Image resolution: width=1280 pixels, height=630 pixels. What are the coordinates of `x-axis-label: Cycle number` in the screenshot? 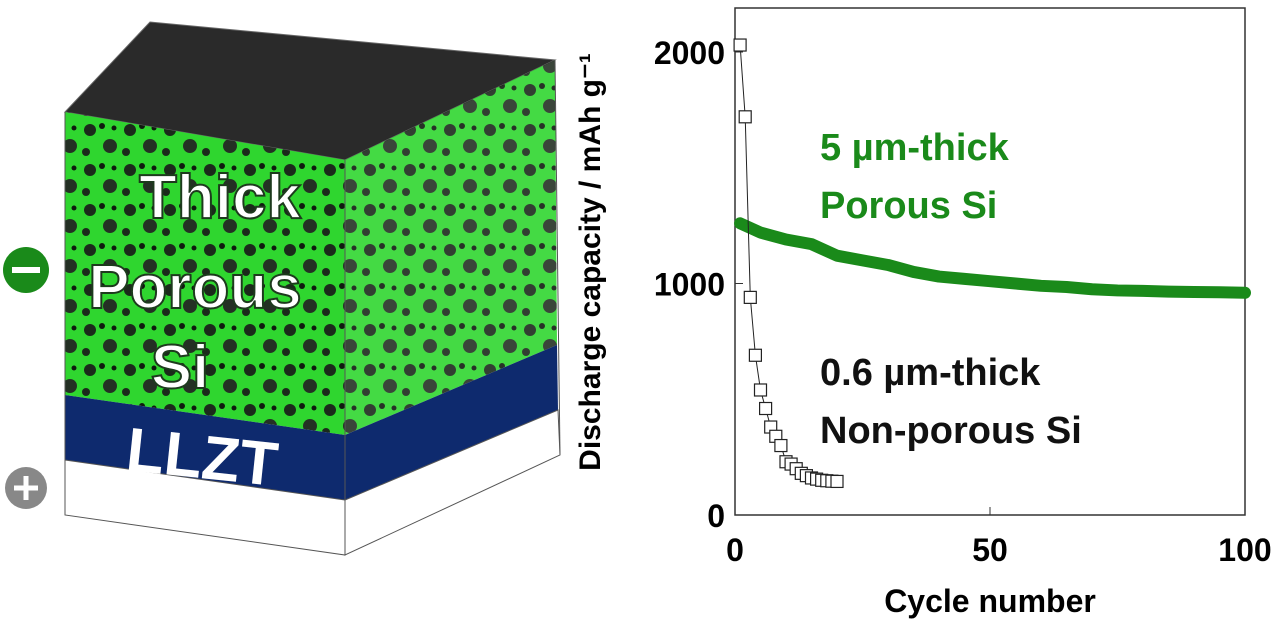 It's located at (990, 601).